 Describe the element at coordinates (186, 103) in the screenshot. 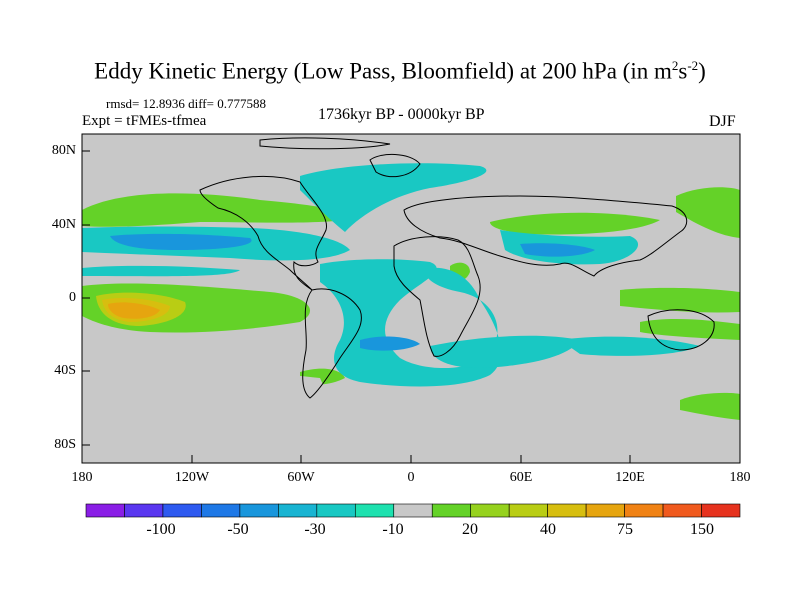

I see `rmsd-diff-stats: rmsd= 12.8936 diff= 0.777588` at that location.